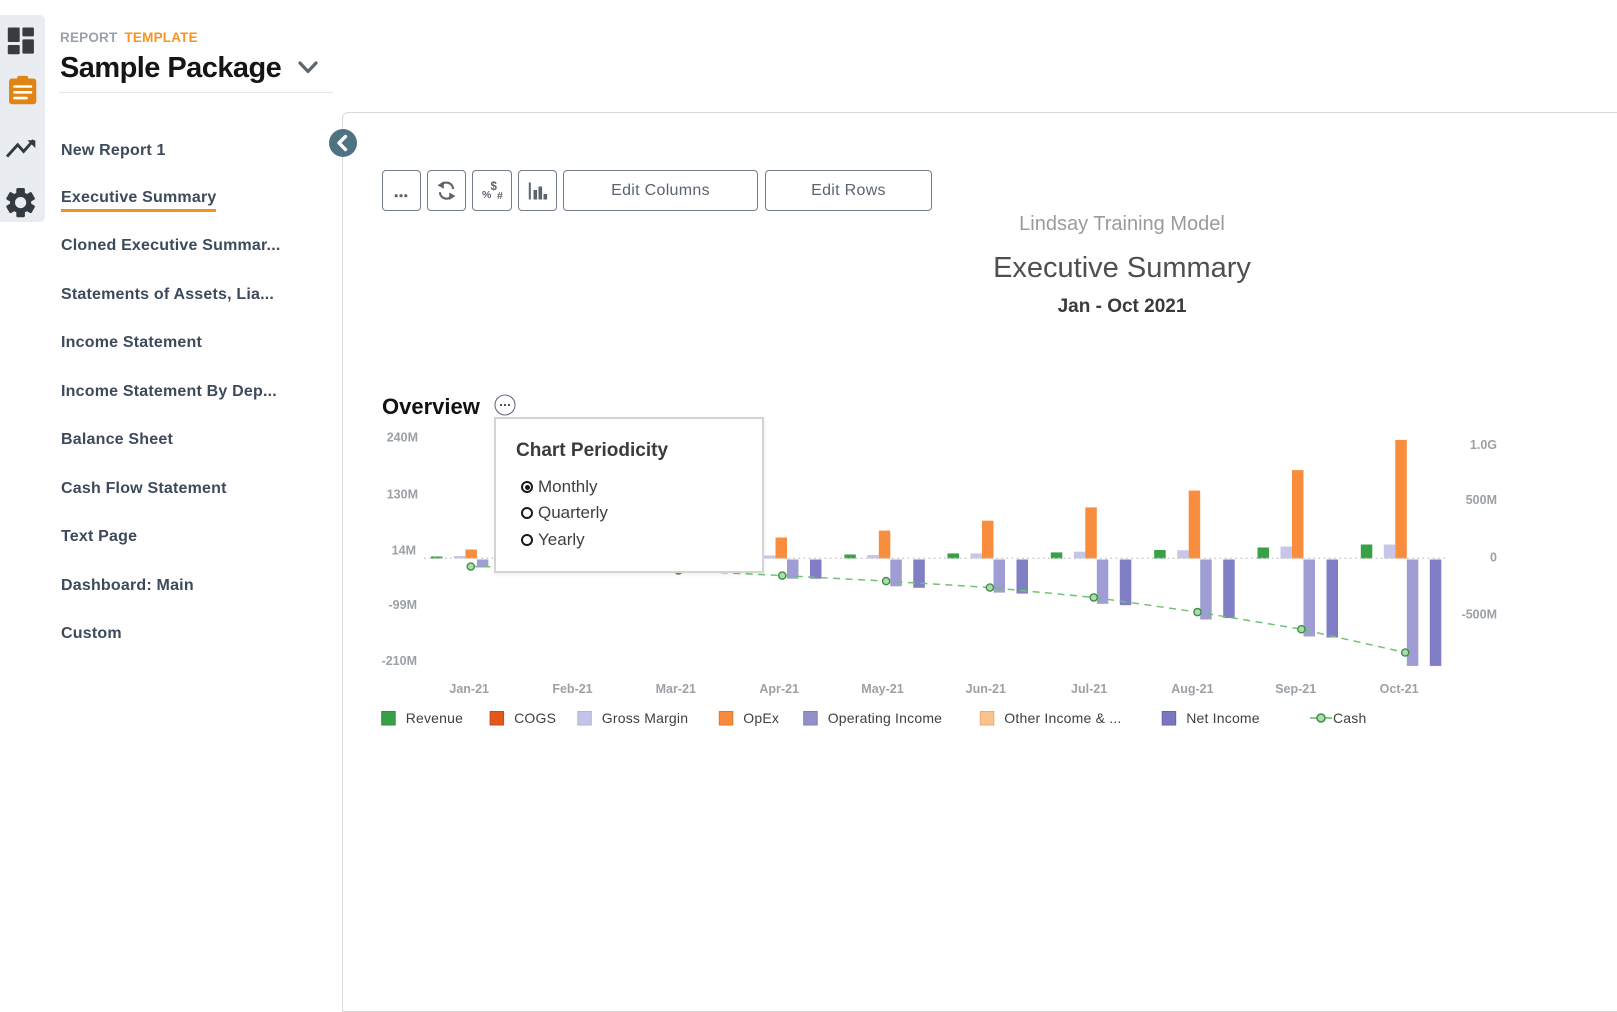 The image size is (1617, 1012). Describe the element at coordinates (986, 689) in the screenshot. I see `svg-text: Jun-21` at that location.